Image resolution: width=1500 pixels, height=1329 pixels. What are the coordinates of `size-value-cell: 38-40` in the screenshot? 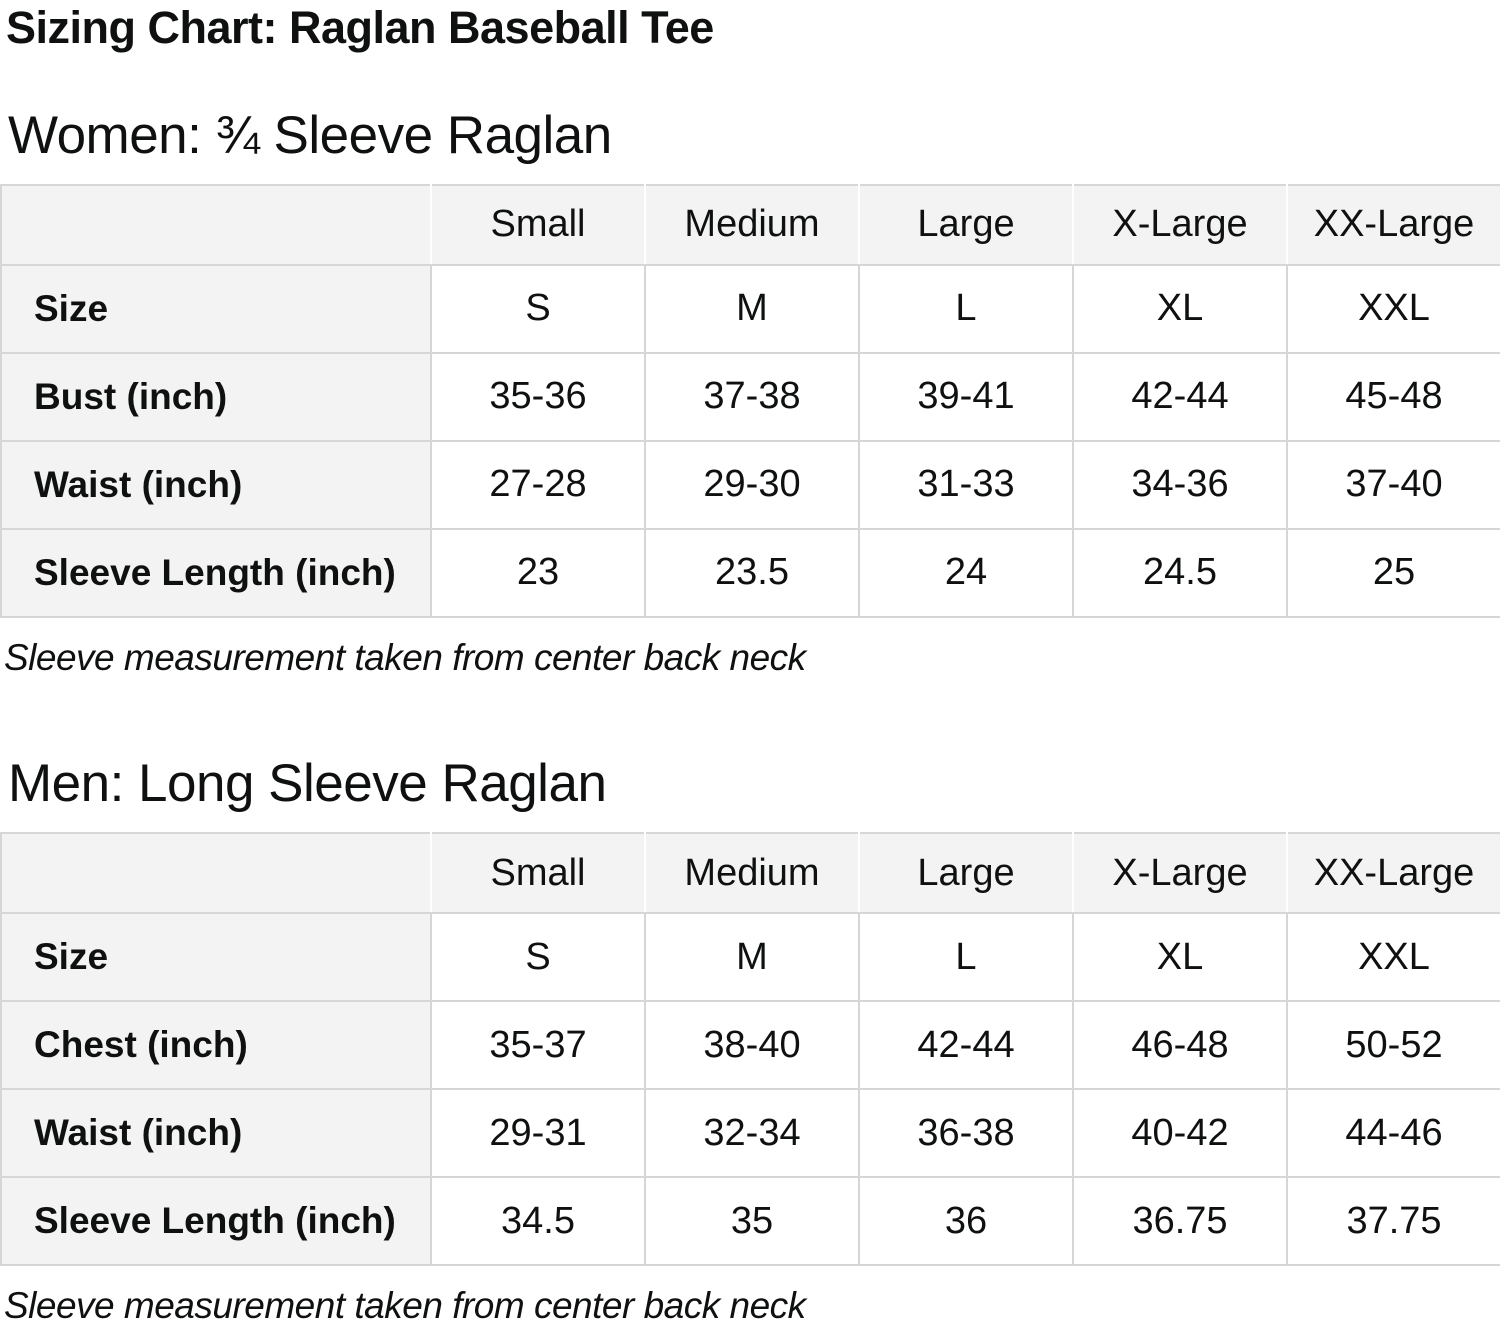 It's located at (752, 1045).